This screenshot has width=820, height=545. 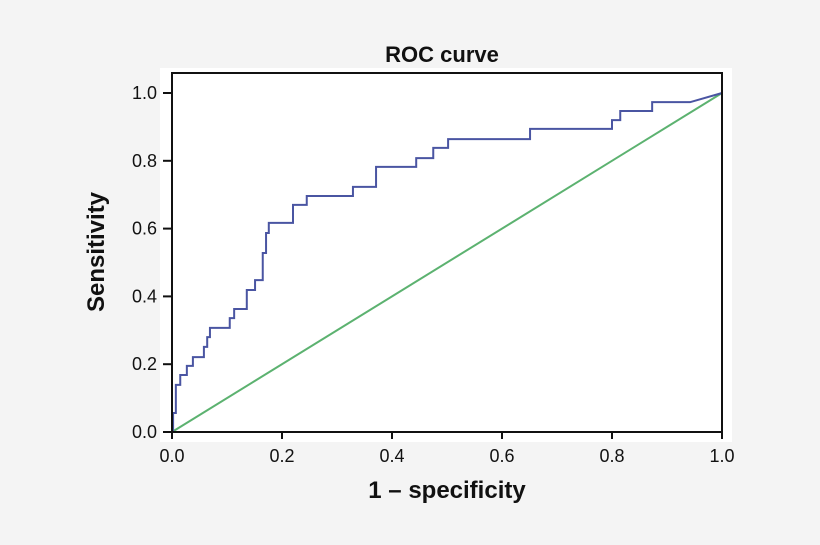 I want to click on y-tick-label: 0.4, so click(x=144, y=296).